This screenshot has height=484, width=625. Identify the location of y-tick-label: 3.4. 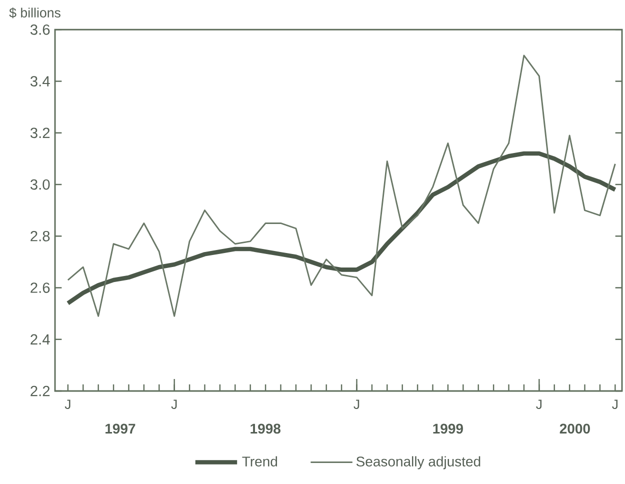
(40, 81).